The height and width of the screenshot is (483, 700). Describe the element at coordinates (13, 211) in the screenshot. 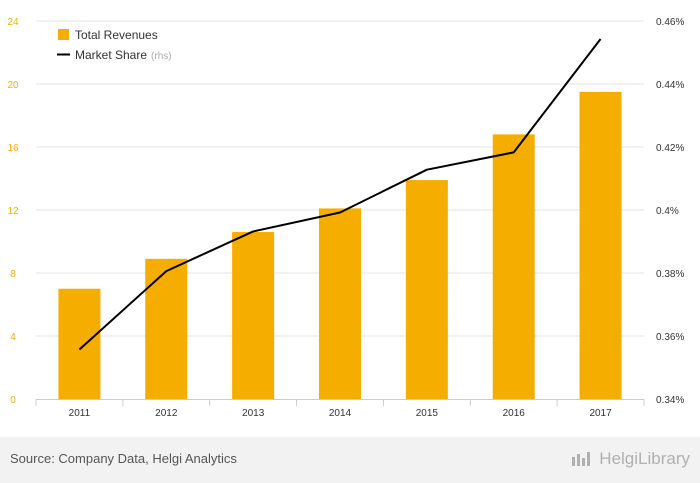

I see `y-left-tick-label: 12` at that location.